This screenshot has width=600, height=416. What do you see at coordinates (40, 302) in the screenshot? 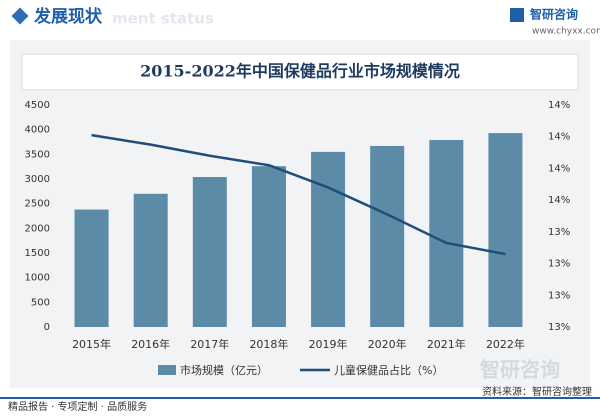
I see `y-tick-label: 500` at bounding box center [40, 302].